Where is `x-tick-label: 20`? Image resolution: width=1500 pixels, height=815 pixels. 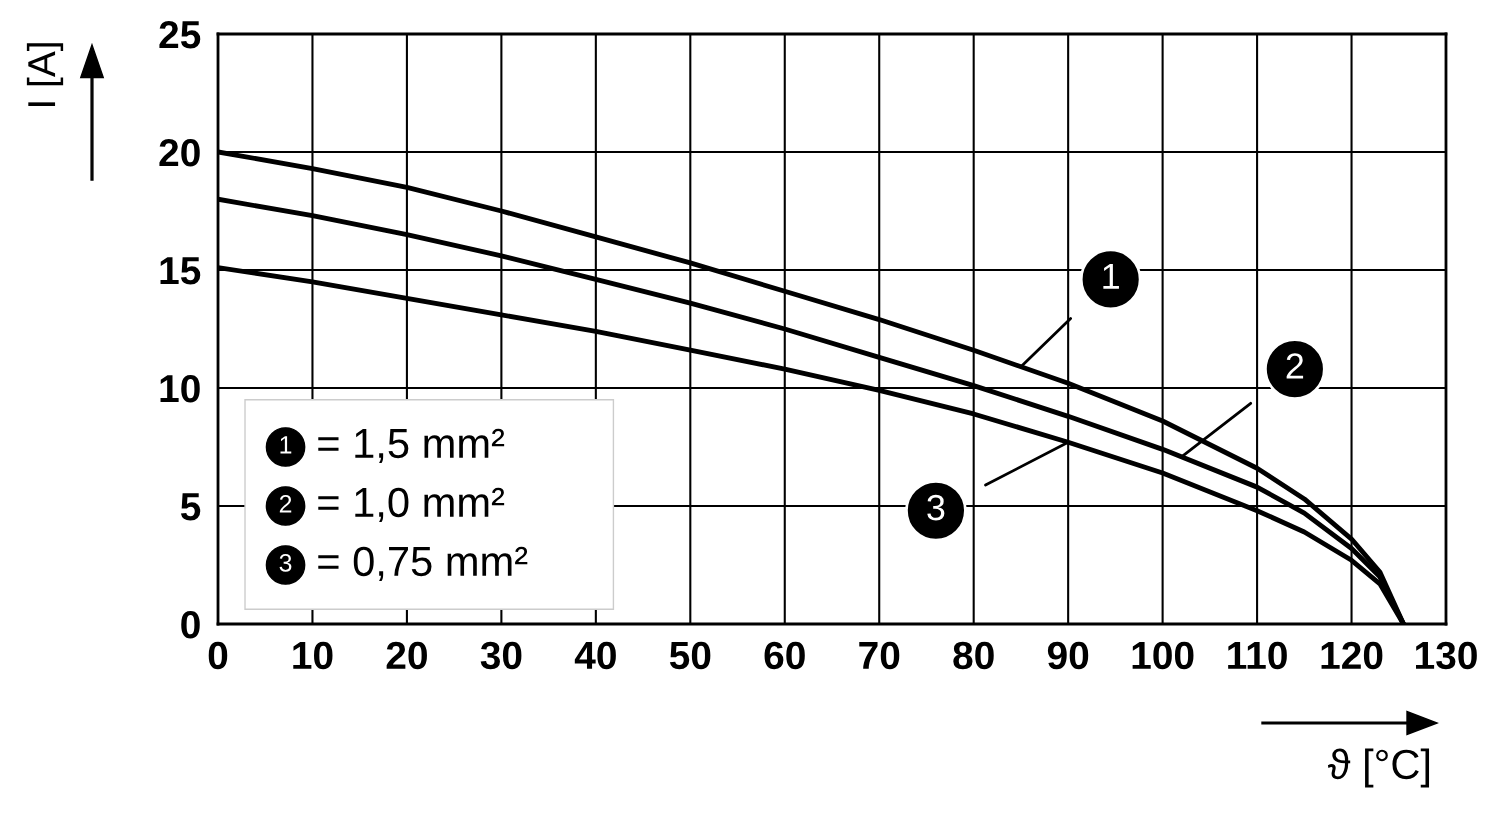 x-tick-label: 20 is located at coordinates (406, 655).